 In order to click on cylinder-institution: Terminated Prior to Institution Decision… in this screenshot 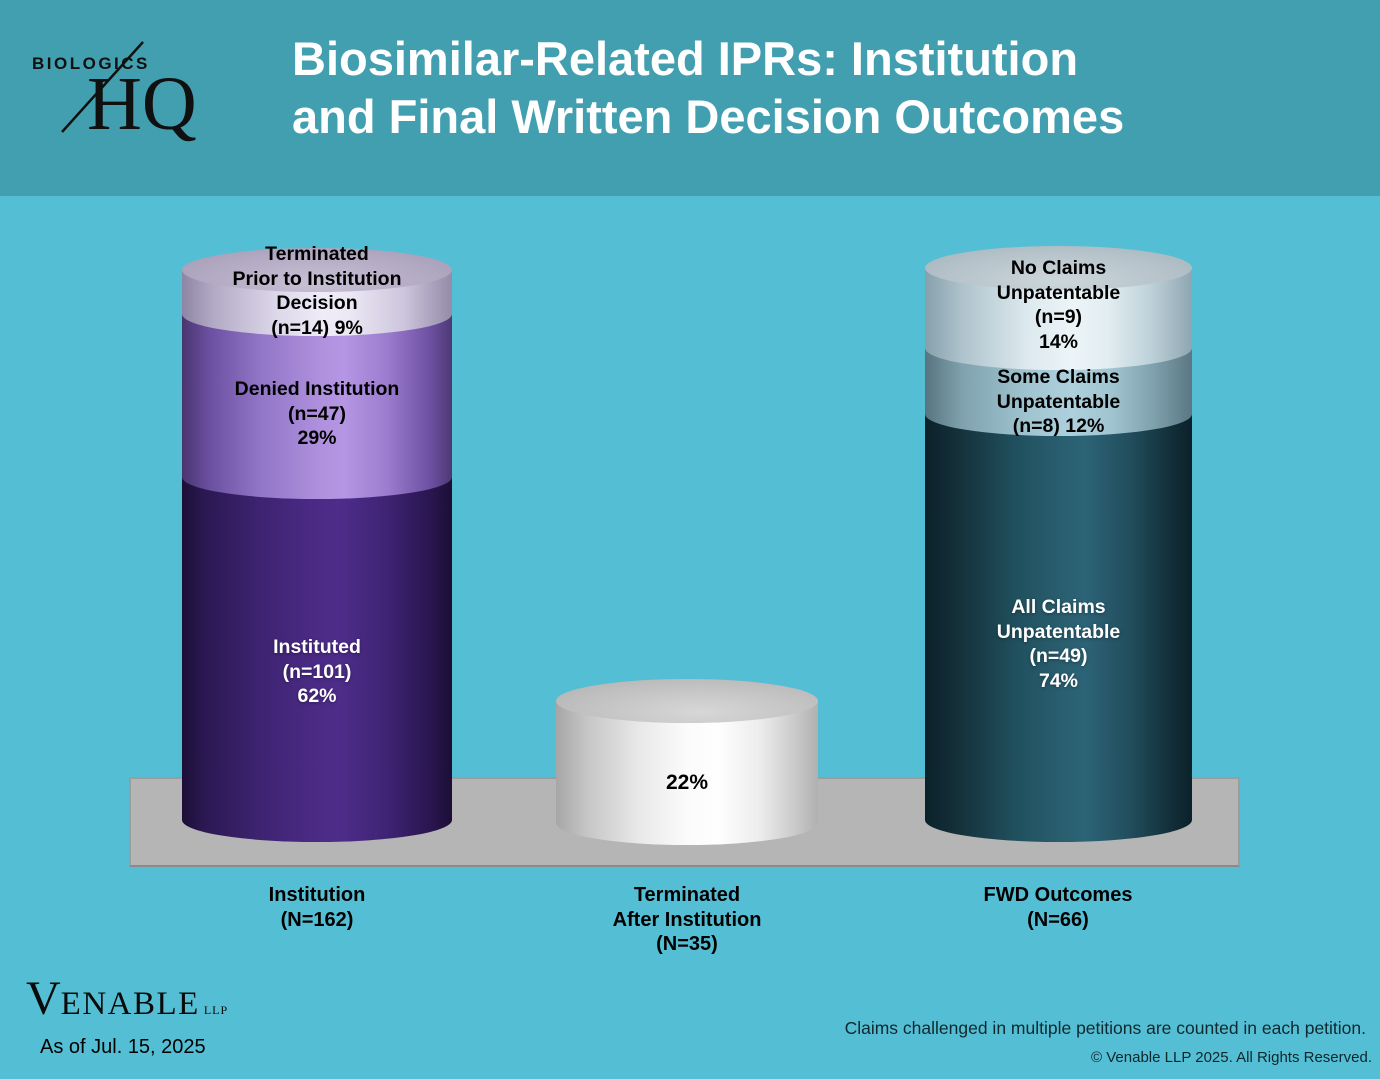, I will do `click(317, 542)`.